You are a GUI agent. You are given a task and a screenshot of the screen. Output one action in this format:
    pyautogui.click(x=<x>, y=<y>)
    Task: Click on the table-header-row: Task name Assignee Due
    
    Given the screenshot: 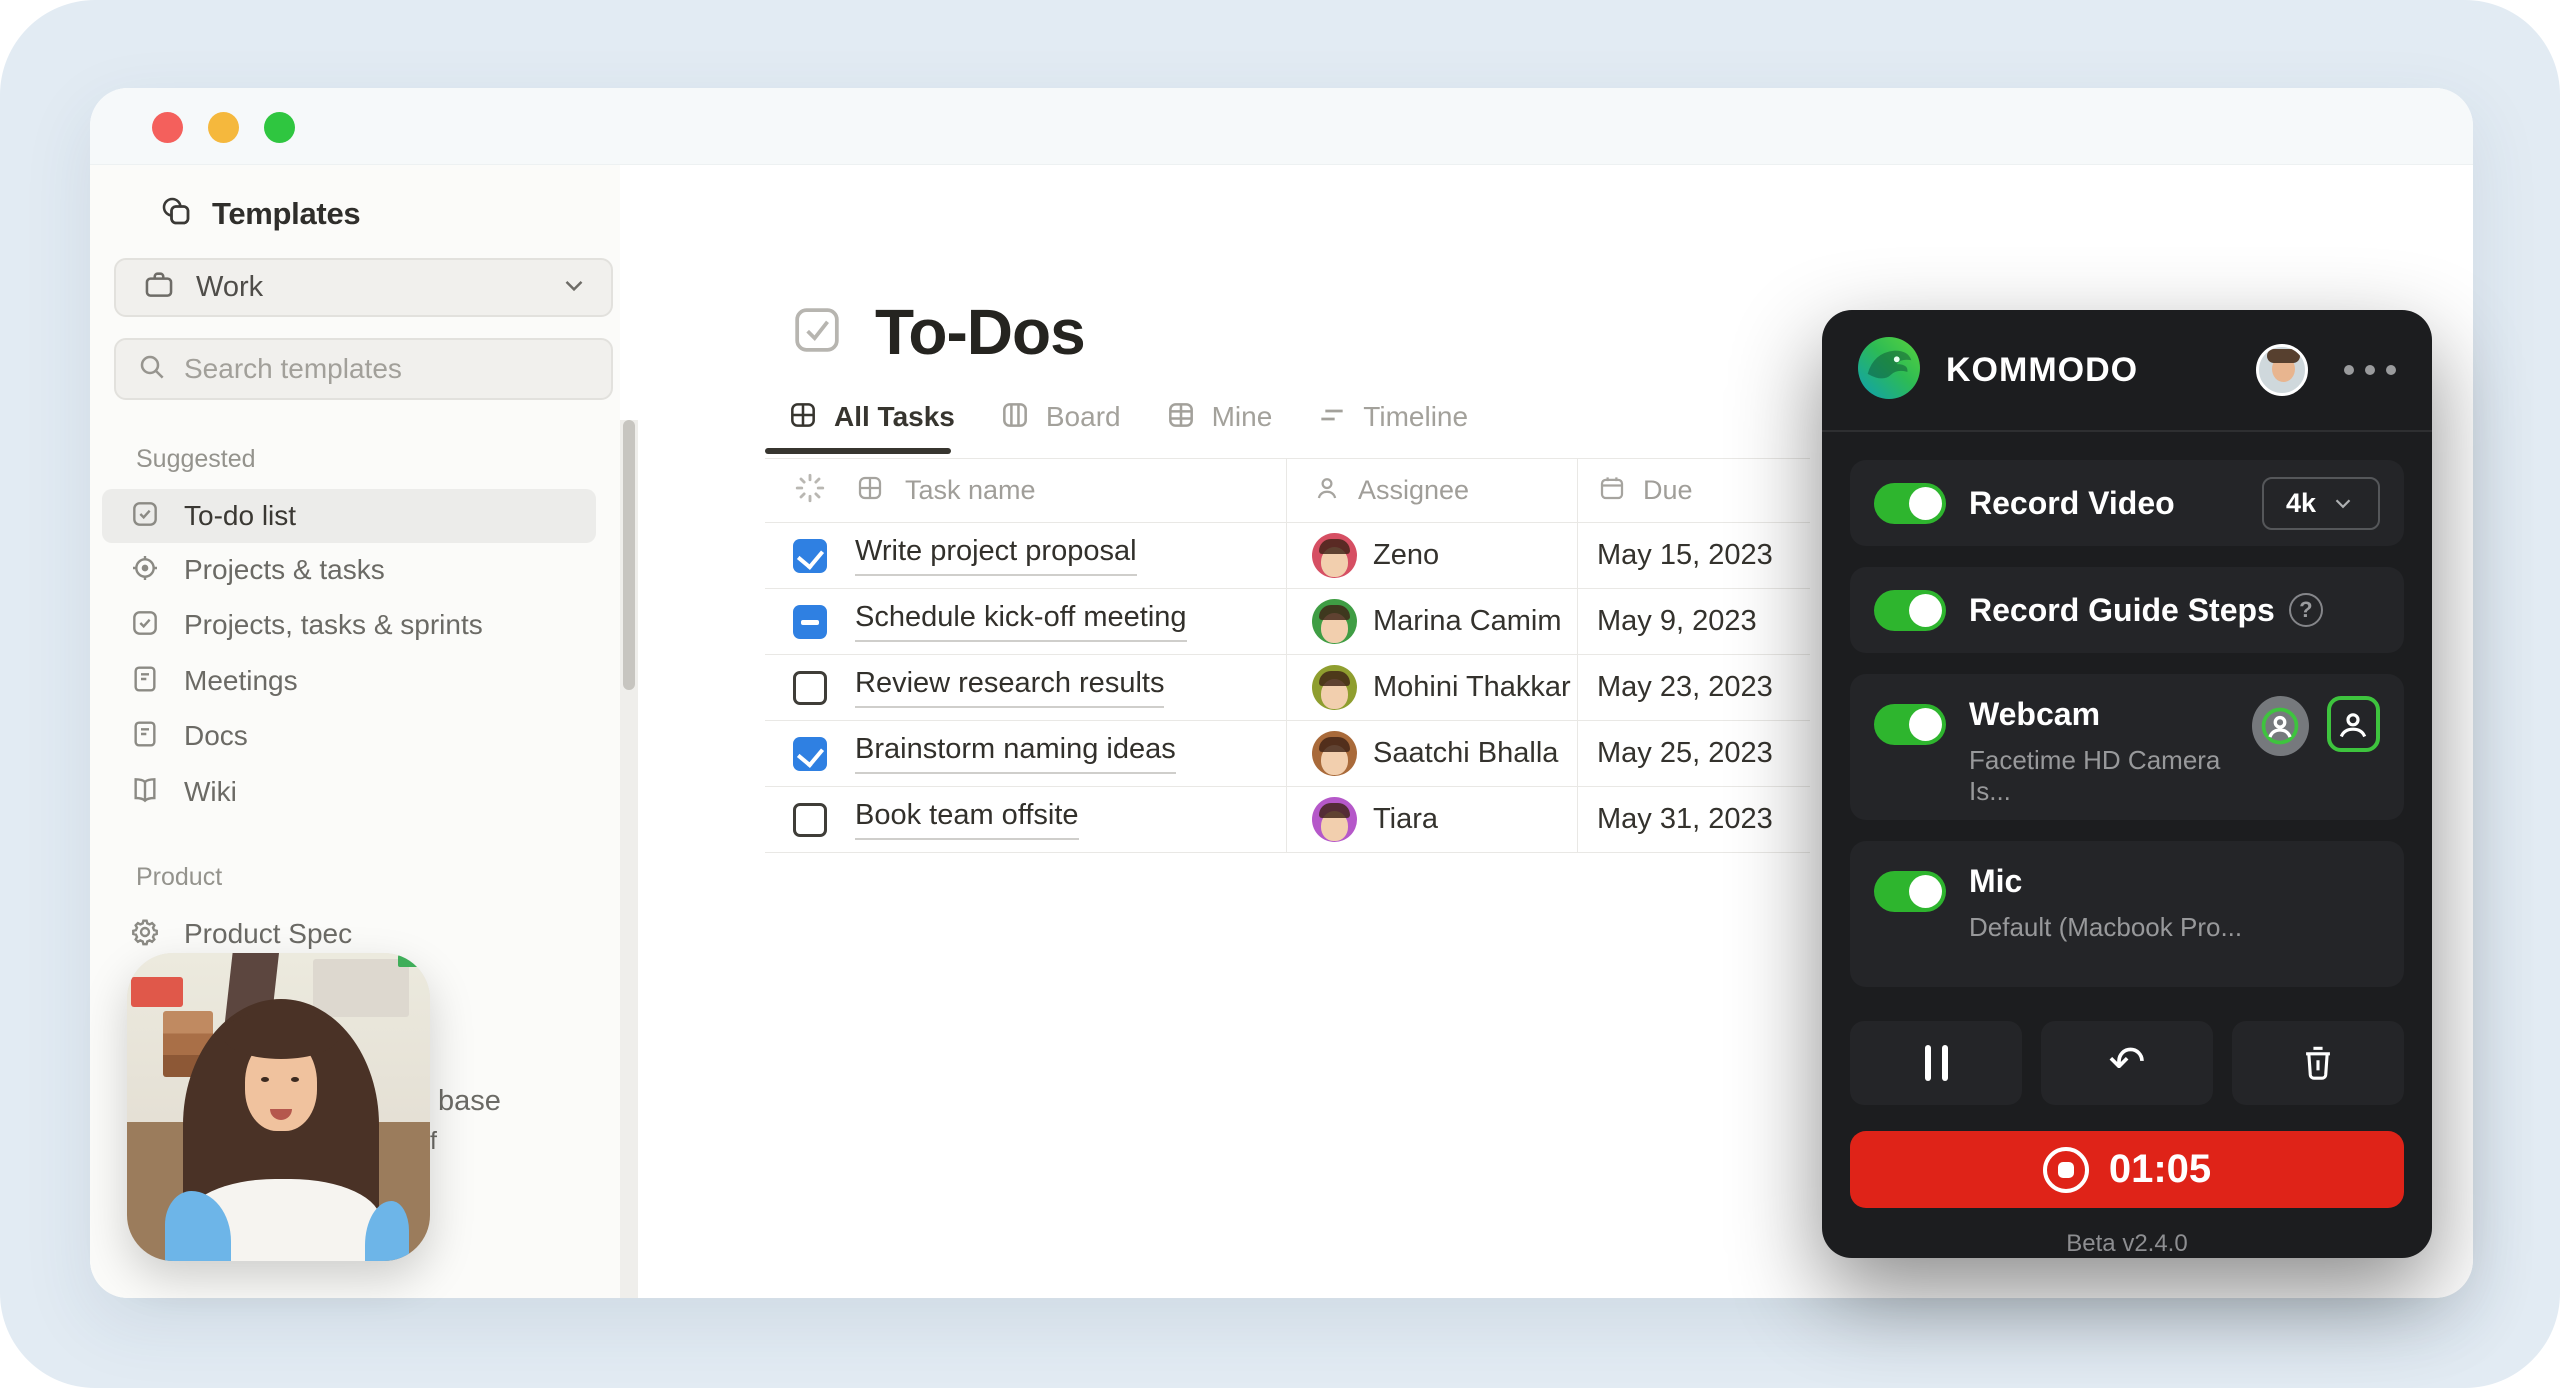 What is the action you would take?
    pyautogui.click(x=1287, y=491)
    